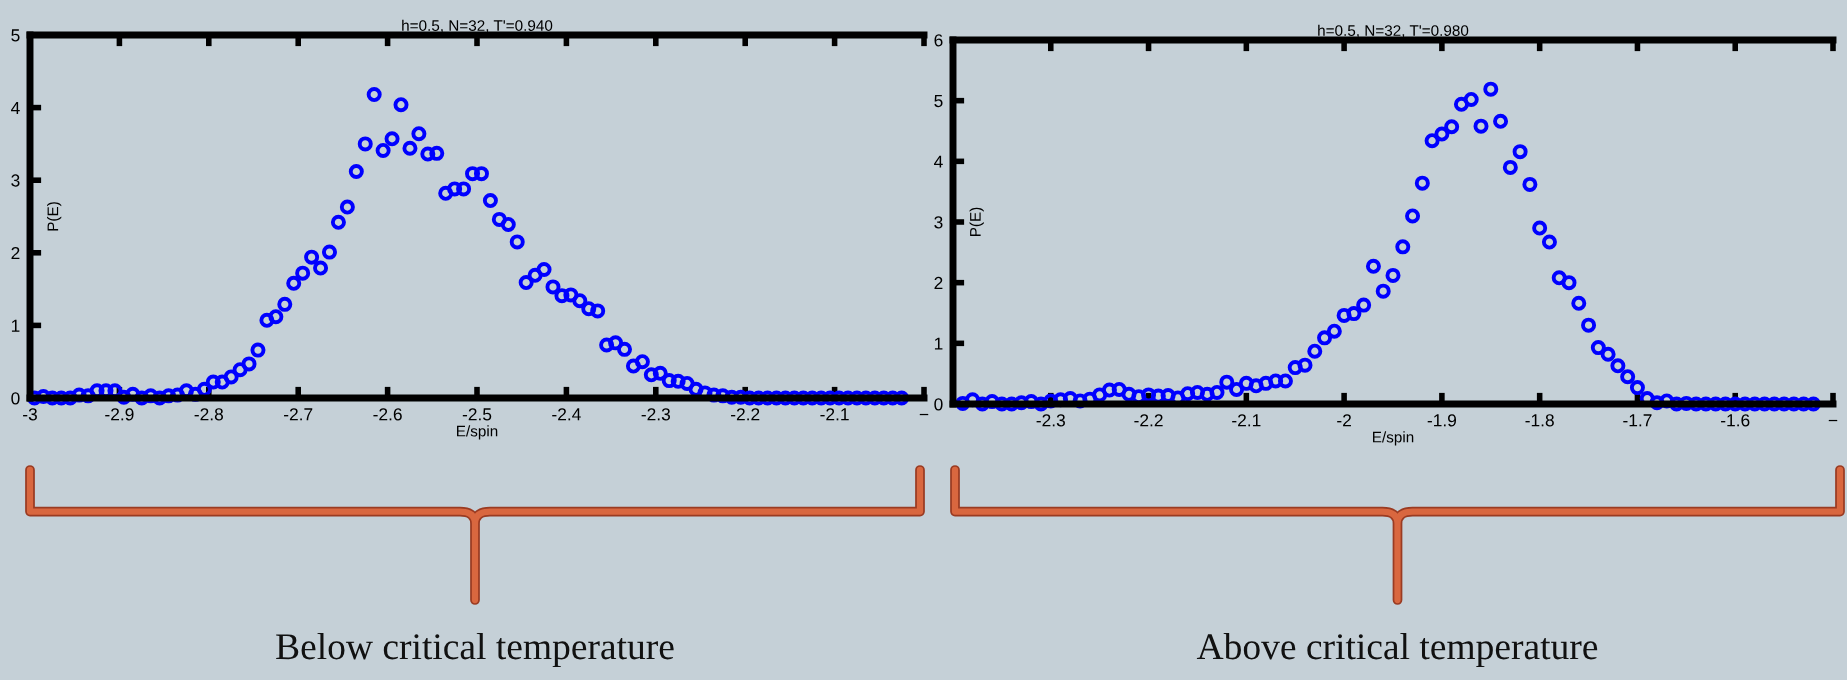 The width and height of the screenshot is (1847, 680). What do you see at coordinates (477, 414) in the screenshot?
I see `x-tick-label: -2.5` at bounding box center [477, 414].